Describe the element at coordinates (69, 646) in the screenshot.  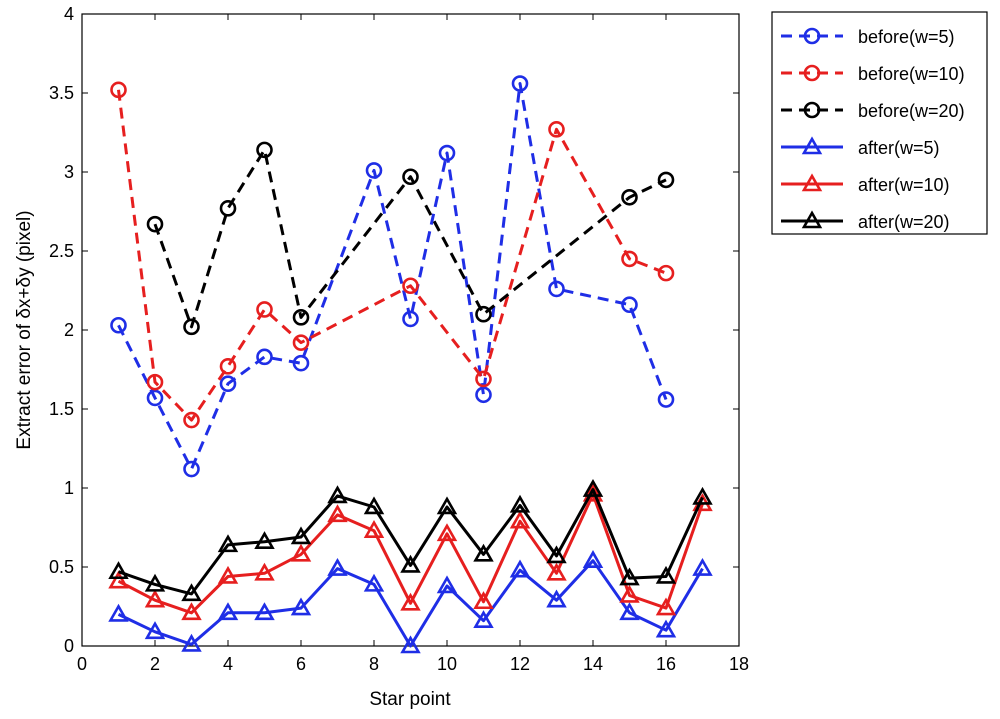
I see `y-tick-label: 0` at that location.